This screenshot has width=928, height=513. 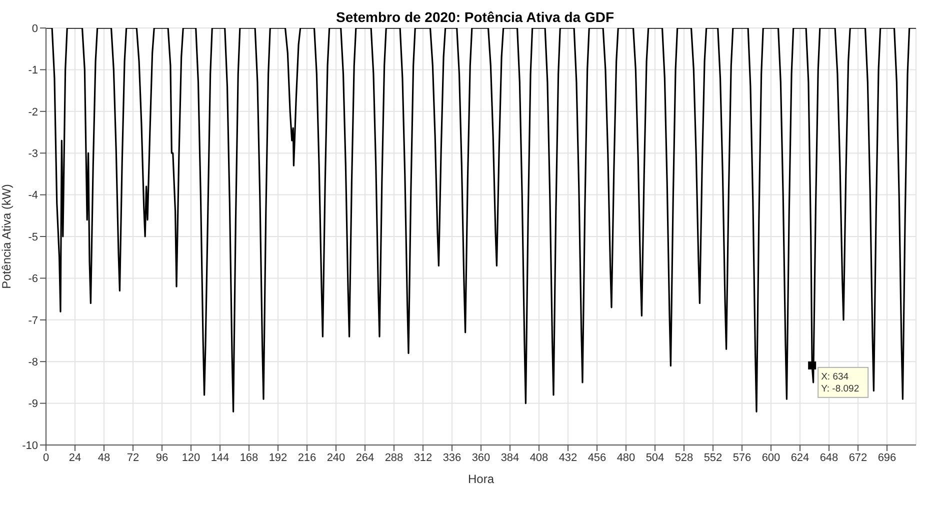 What do you see at coordinates (35, 28) in the screenshot?
I see `y-tick-label: 0` at bounding box center [35, 28].